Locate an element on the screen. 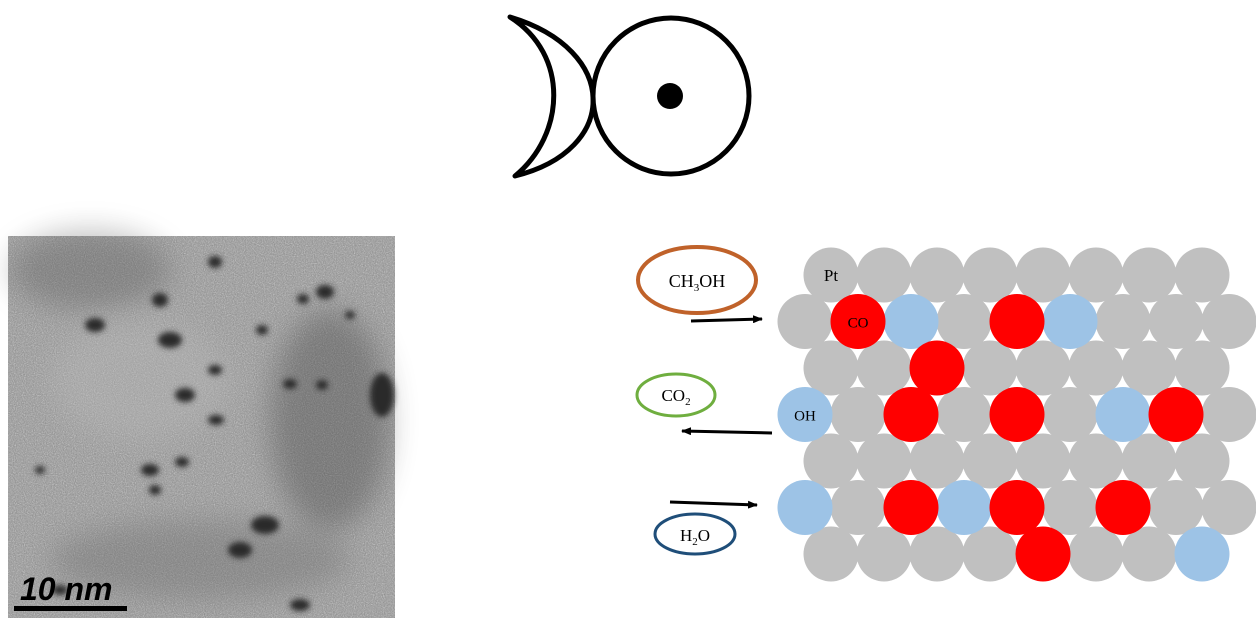 This screenshot has height=618, width=1256. methanol-label-main: CH is located at coordinates (681, 281).